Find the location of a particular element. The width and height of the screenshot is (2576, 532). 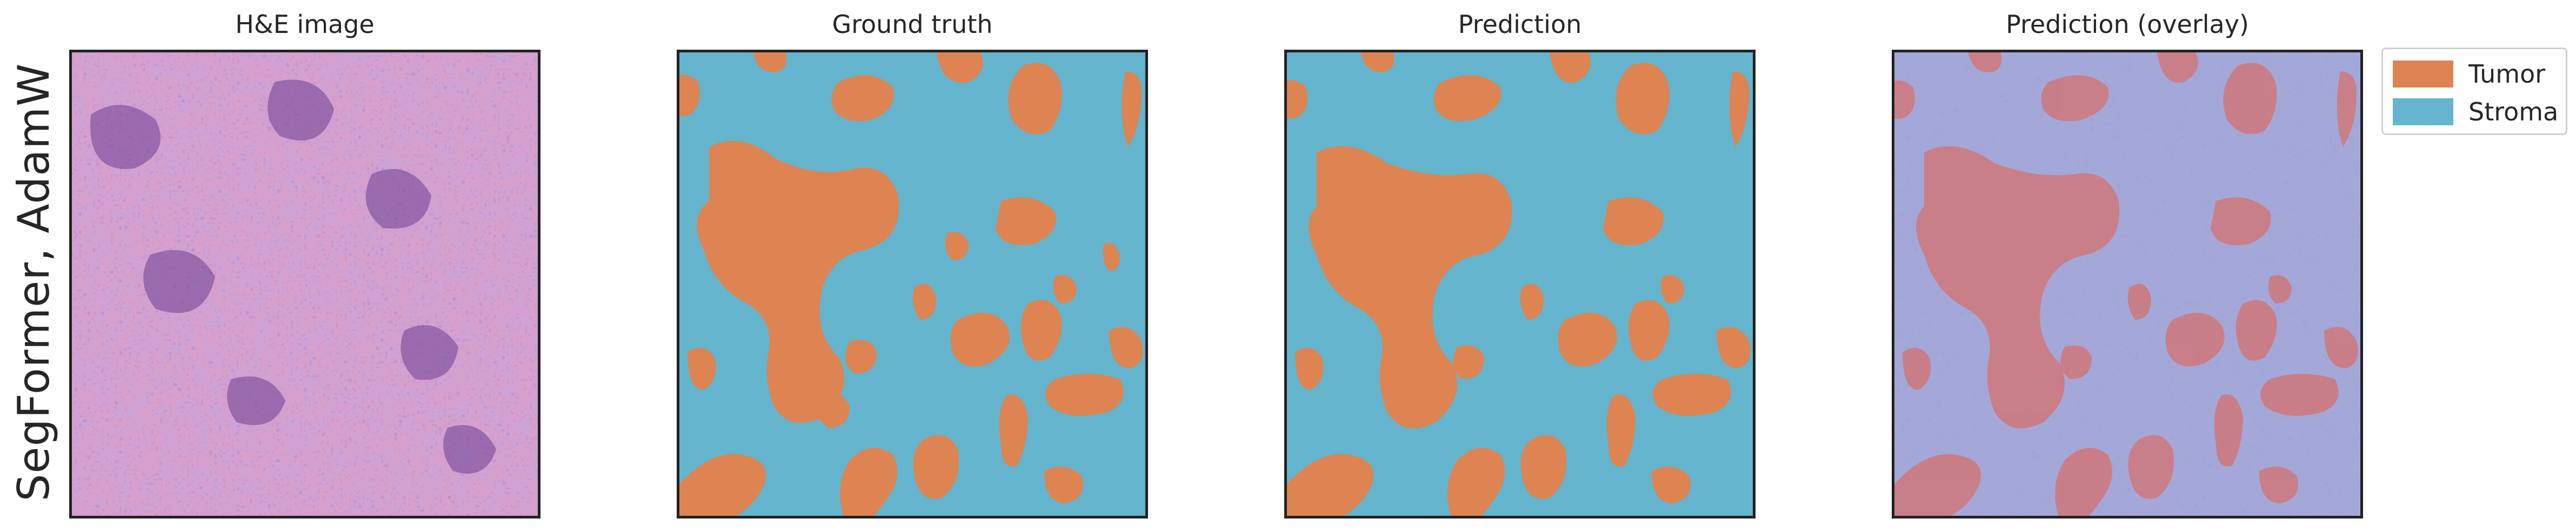

panel-title-ground-truth: Ground truth is located at coordinates (912, 24).